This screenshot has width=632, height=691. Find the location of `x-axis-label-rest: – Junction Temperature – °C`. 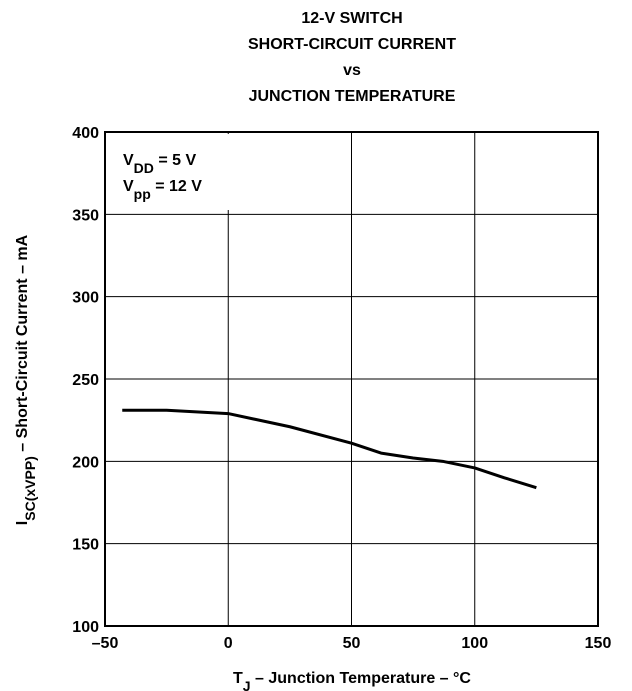

x-axis-label-rest: – Junction Temperature – °C is located at coordinates (361, 678).